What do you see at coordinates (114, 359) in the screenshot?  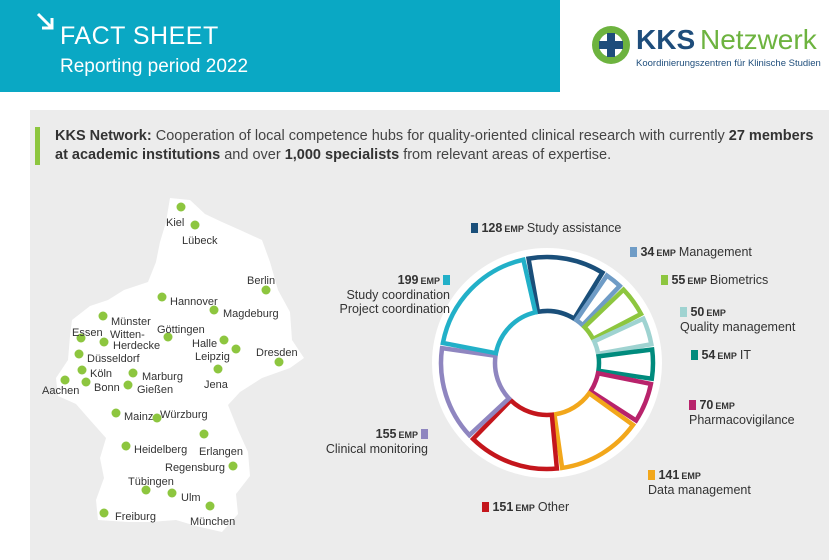 I see `city-label: Düsseldorf` at bounding box center [114, 359].